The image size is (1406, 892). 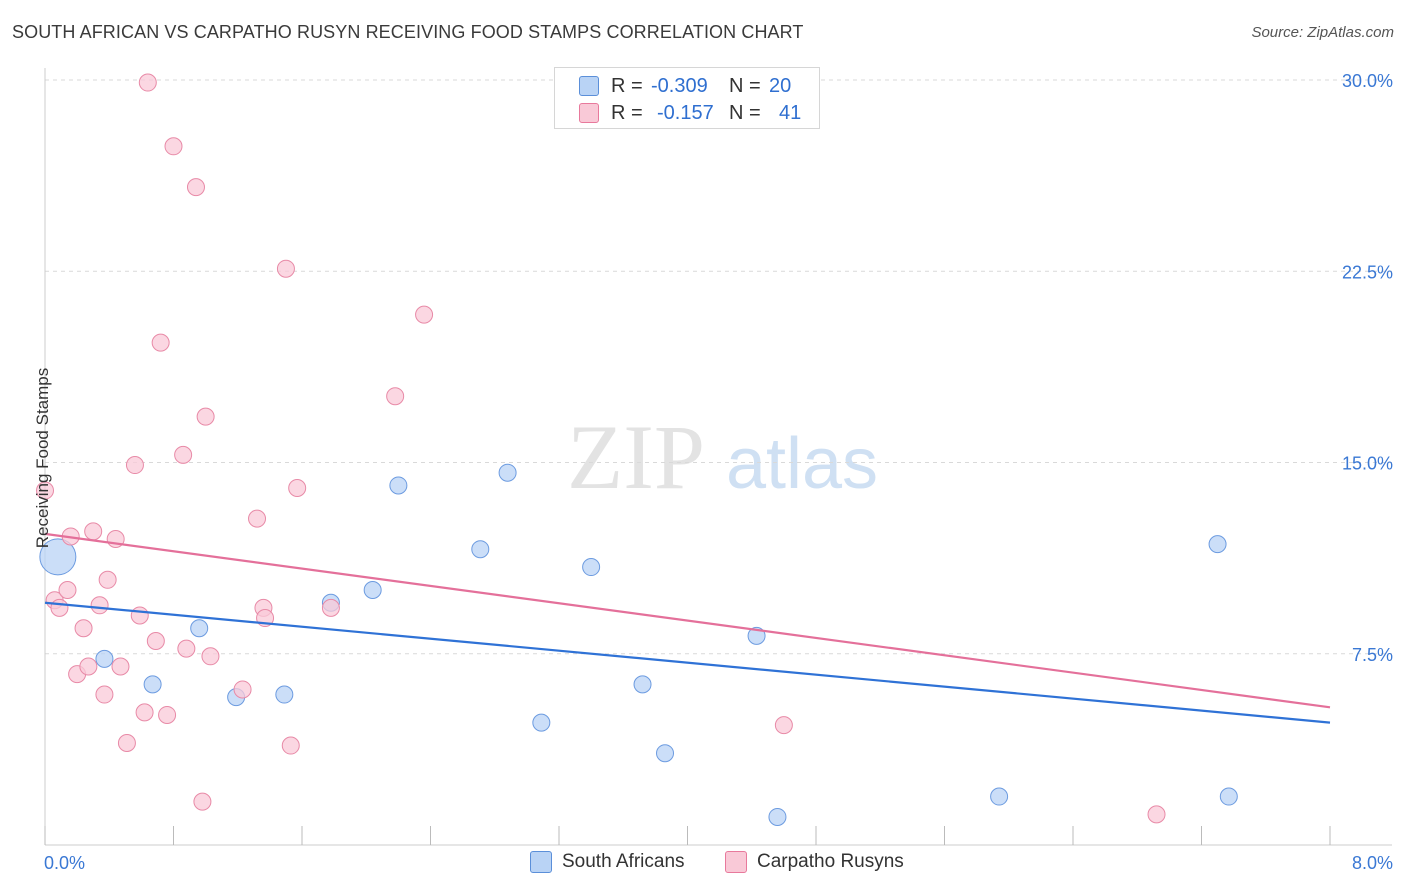 What do you see at coordinates (1372, 863) in the screenshot?
I see `x-tick-label: 8.0%` at bounding box center [1372, 863].